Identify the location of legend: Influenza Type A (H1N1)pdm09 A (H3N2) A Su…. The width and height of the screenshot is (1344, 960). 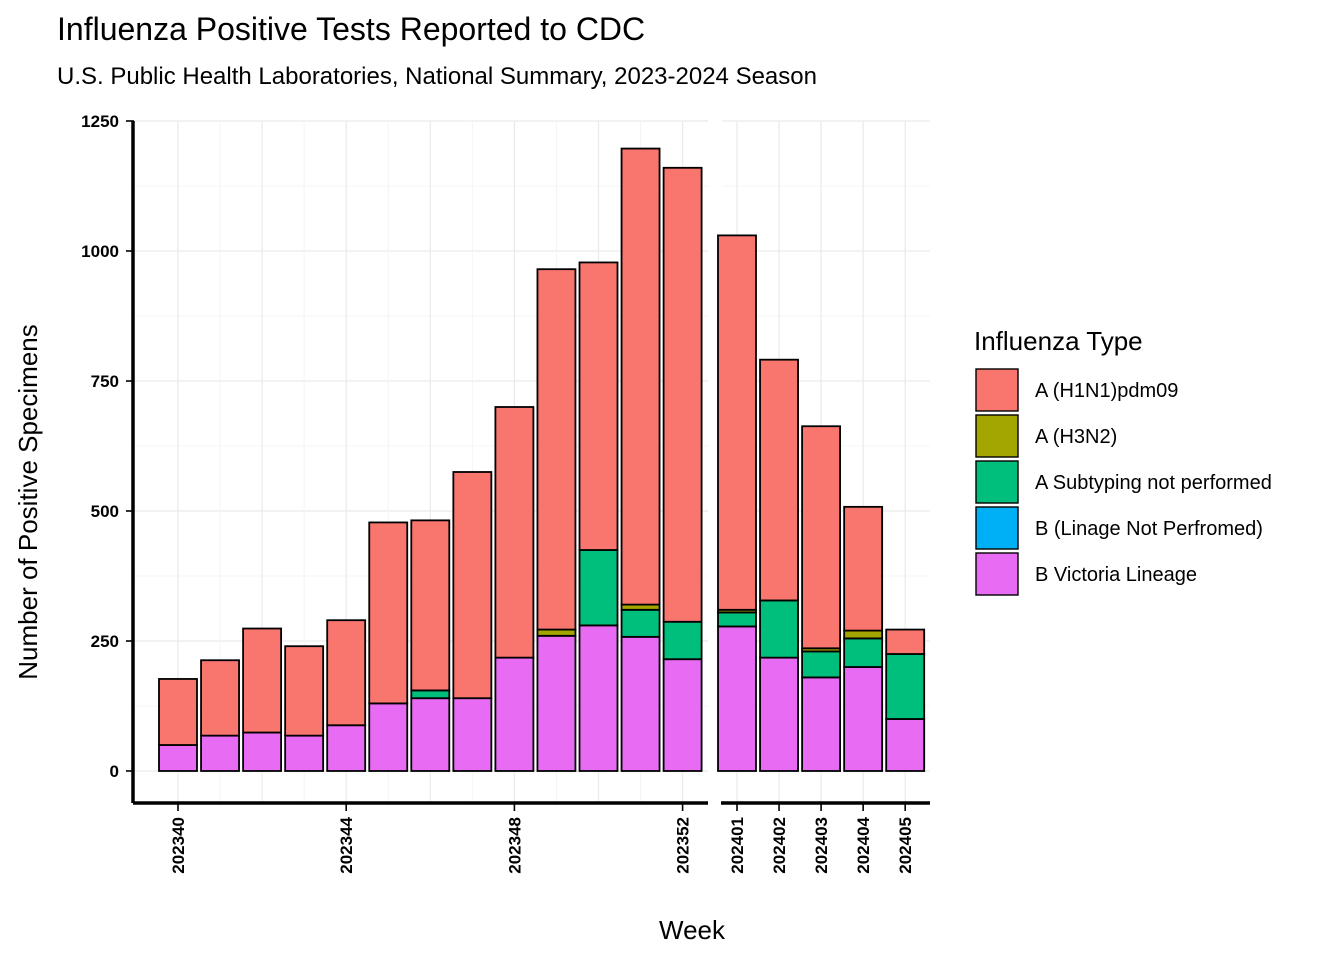
(1123, 461).